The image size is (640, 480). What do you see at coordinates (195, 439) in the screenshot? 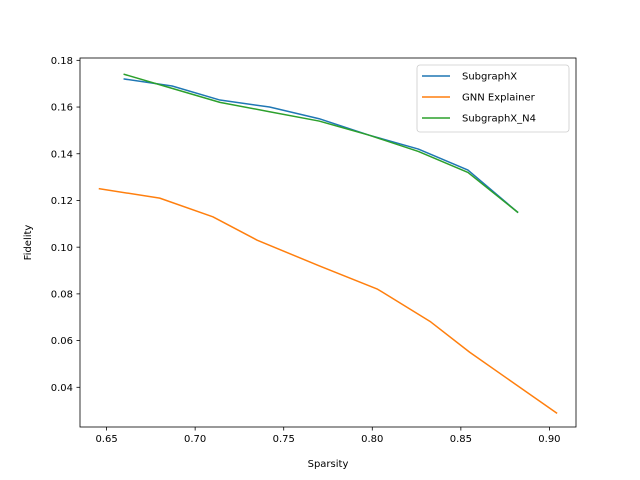
I see `x-tick-label: 0.70` at bounding box center [195, 439].